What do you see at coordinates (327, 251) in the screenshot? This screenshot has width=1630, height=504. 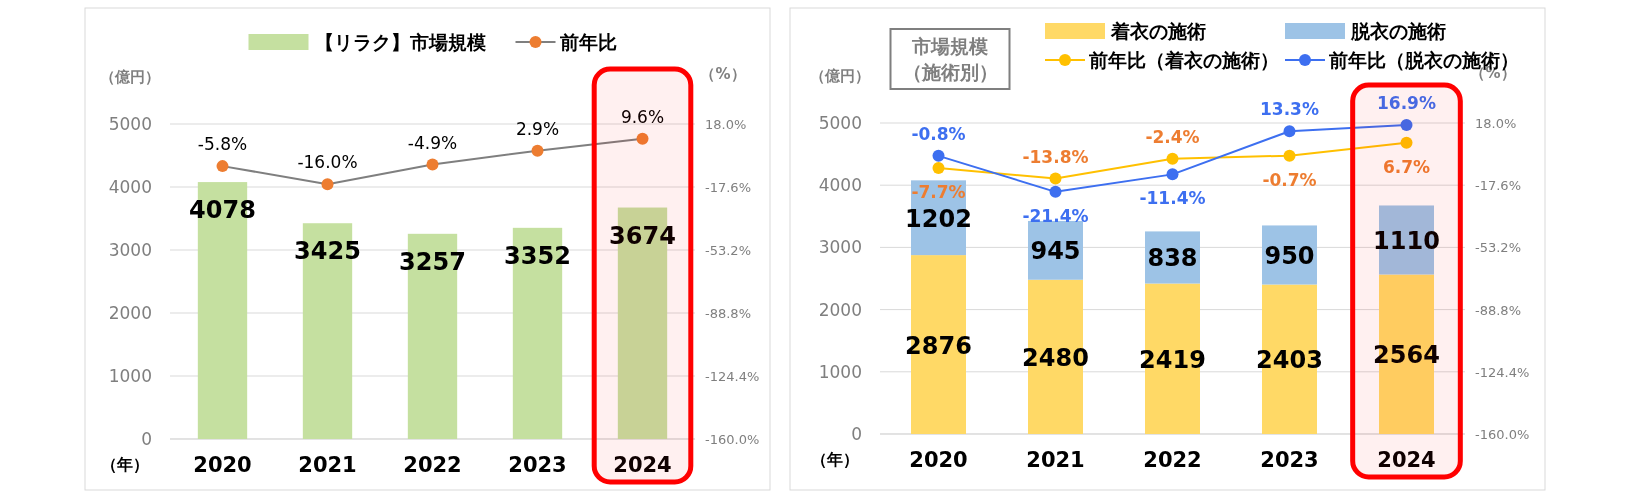 I see `data-label: 3425` at bounding box center [327, 251].